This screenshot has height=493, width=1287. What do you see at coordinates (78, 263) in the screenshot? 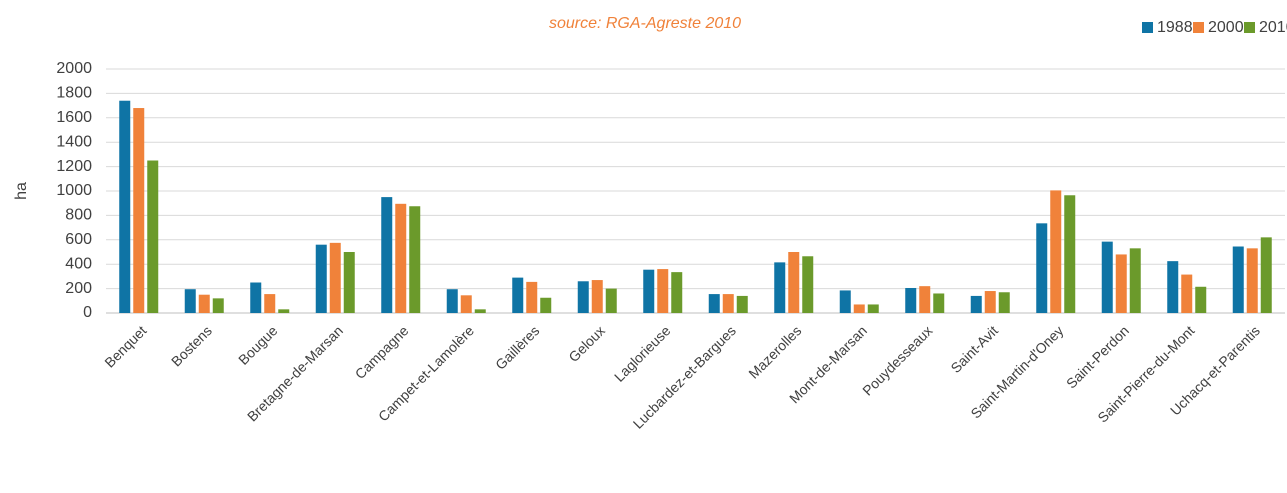
I see `y-tick-label: 400` at bounding box center [78, 263].